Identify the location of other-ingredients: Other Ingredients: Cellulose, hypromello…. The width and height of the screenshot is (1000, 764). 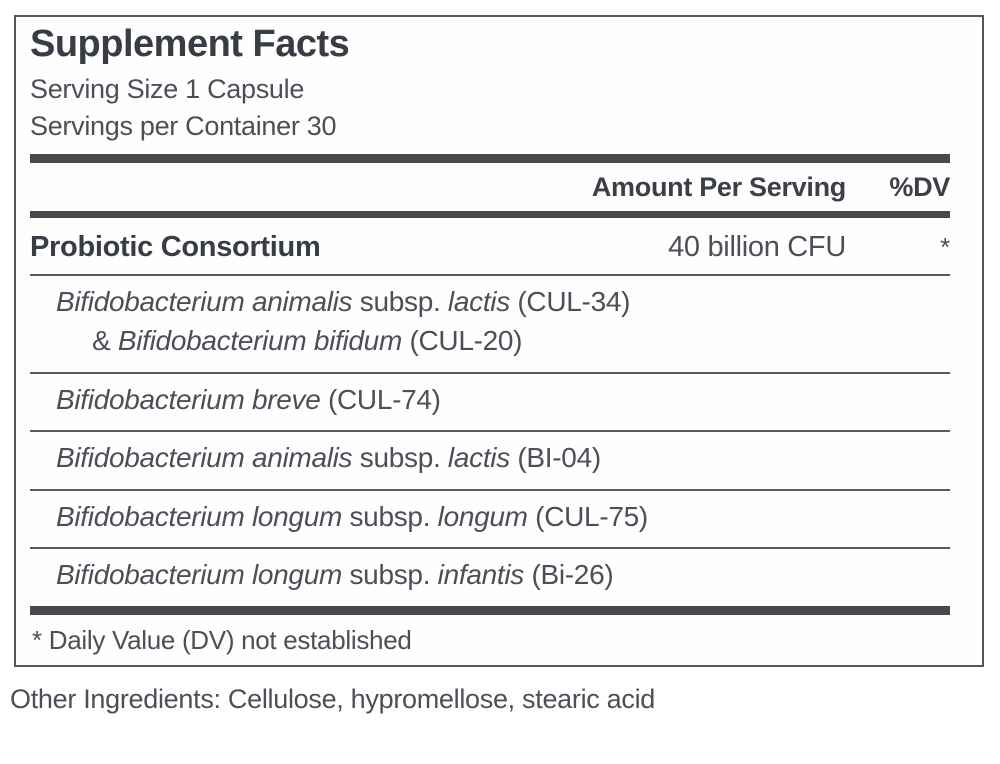
(333, 699).